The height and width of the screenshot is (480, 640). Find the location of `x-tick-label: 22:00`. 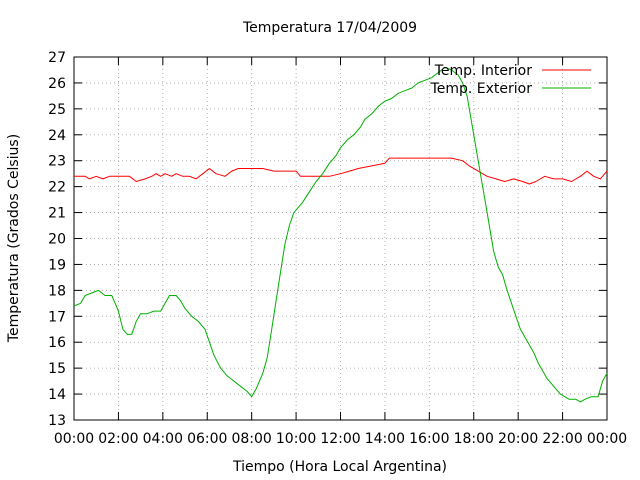

x-tick-label: 22:00 is located at coordinates (562, 439).